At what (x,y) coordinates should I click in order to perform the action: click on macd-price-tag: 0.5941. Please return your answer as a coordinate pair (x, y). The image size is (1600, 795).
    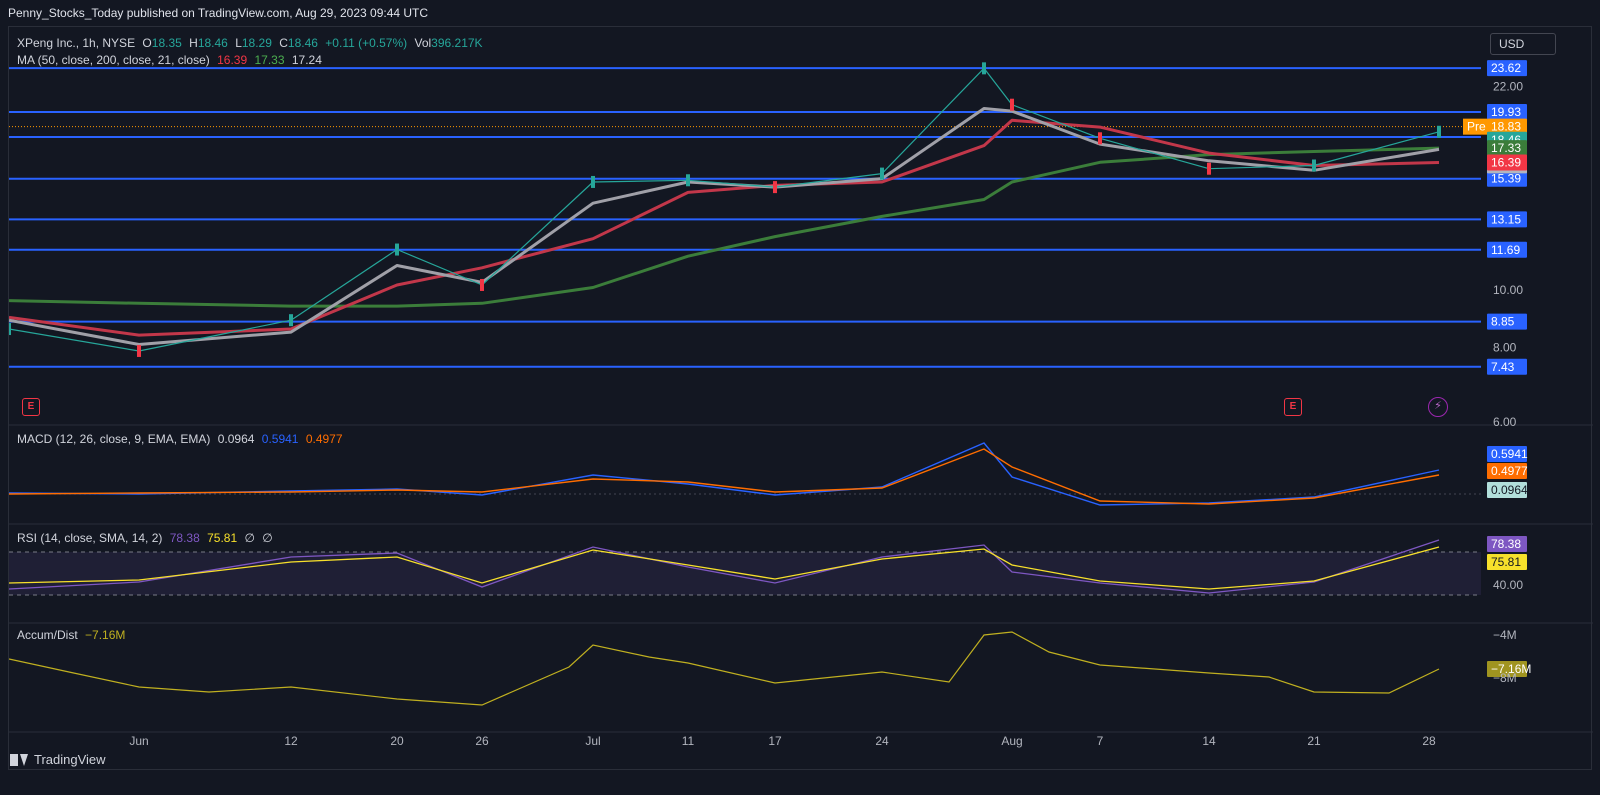
    Looking at the image, I should click on (1509, 454).